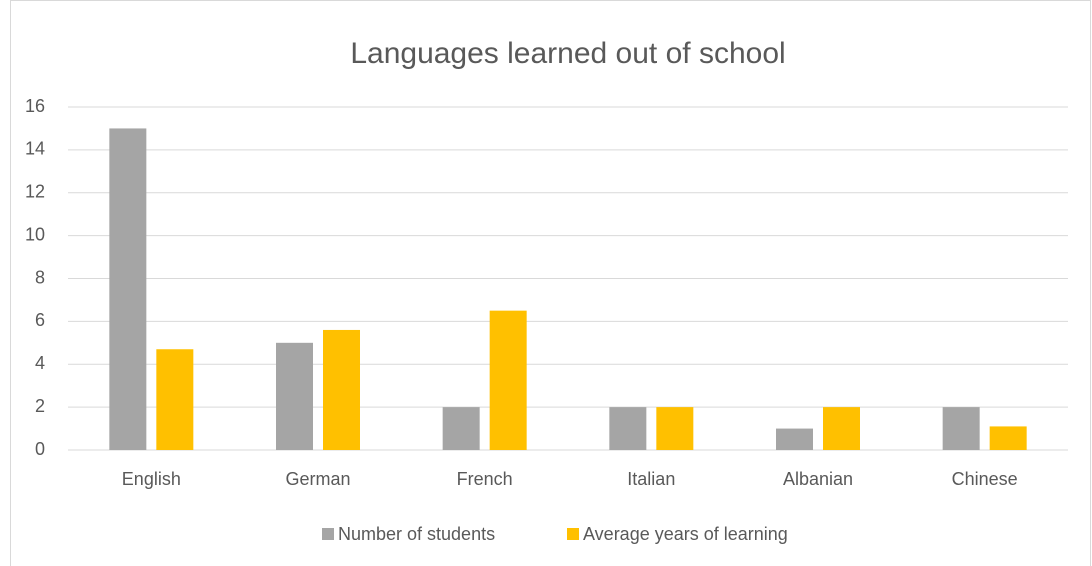  I want to click on legend-label: Average years of learning, so click(685, 534).